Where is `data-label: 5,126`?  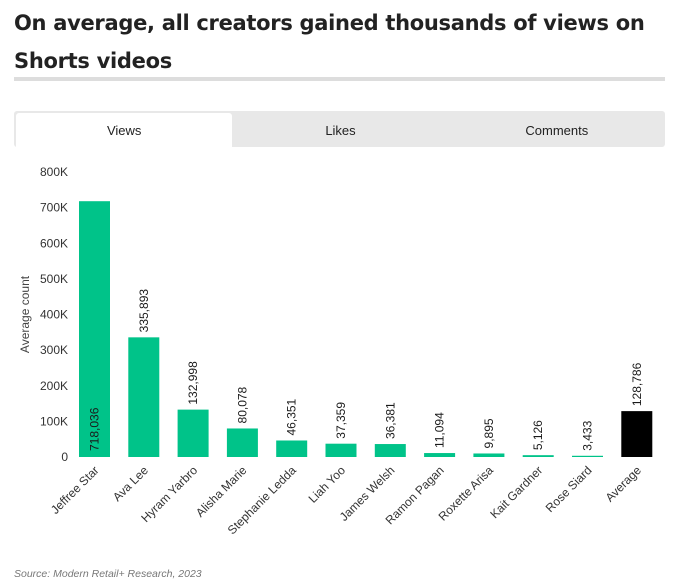
data-label: 5,126 is located at coordinates (538, 435).